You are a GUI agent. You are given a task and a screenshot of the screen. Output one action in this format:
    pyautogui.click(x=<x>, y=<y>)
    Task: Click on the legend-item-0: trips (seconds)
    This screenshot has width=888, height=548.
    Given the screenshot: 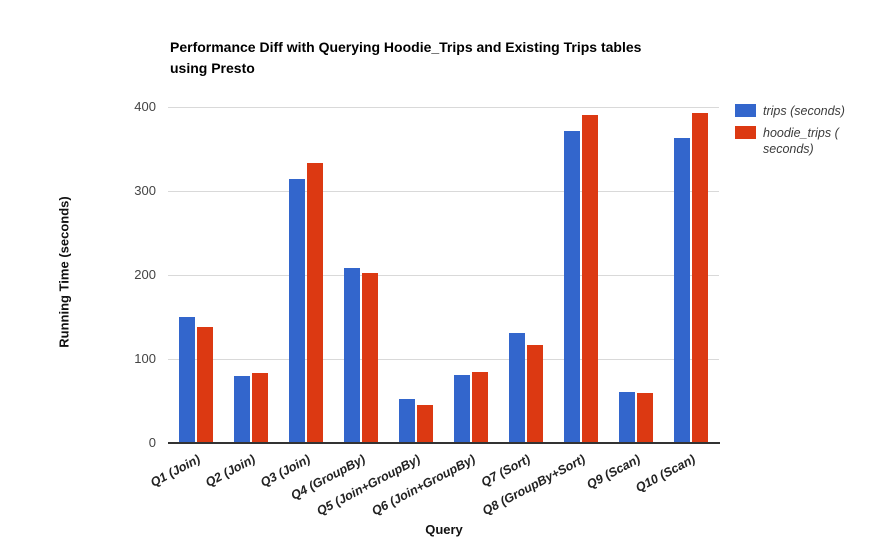 What is the action you would take?
    pyautogui.click(x=790, y=111)
    